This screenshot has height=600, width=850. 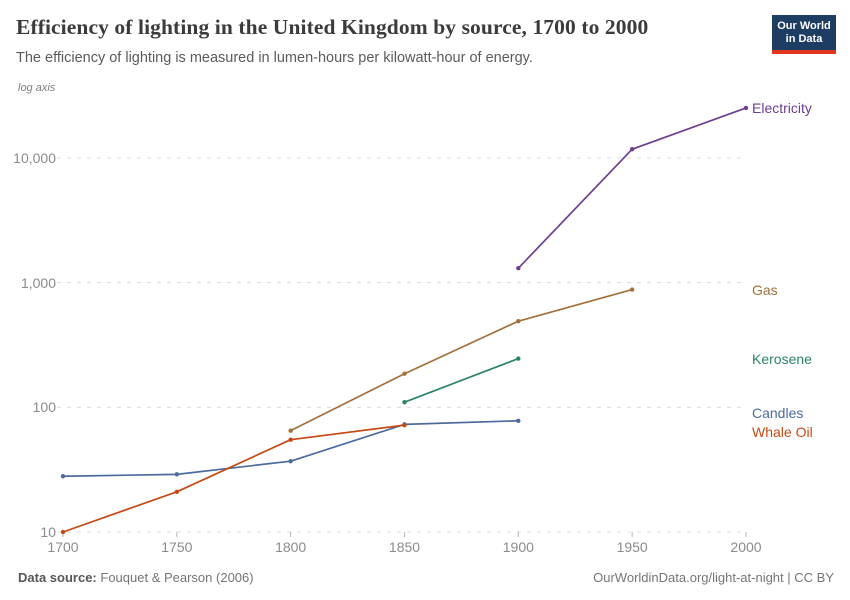 I want to click on data-source: Data source: Fouquet & Pearson (2006), so click(x=136, y=577).